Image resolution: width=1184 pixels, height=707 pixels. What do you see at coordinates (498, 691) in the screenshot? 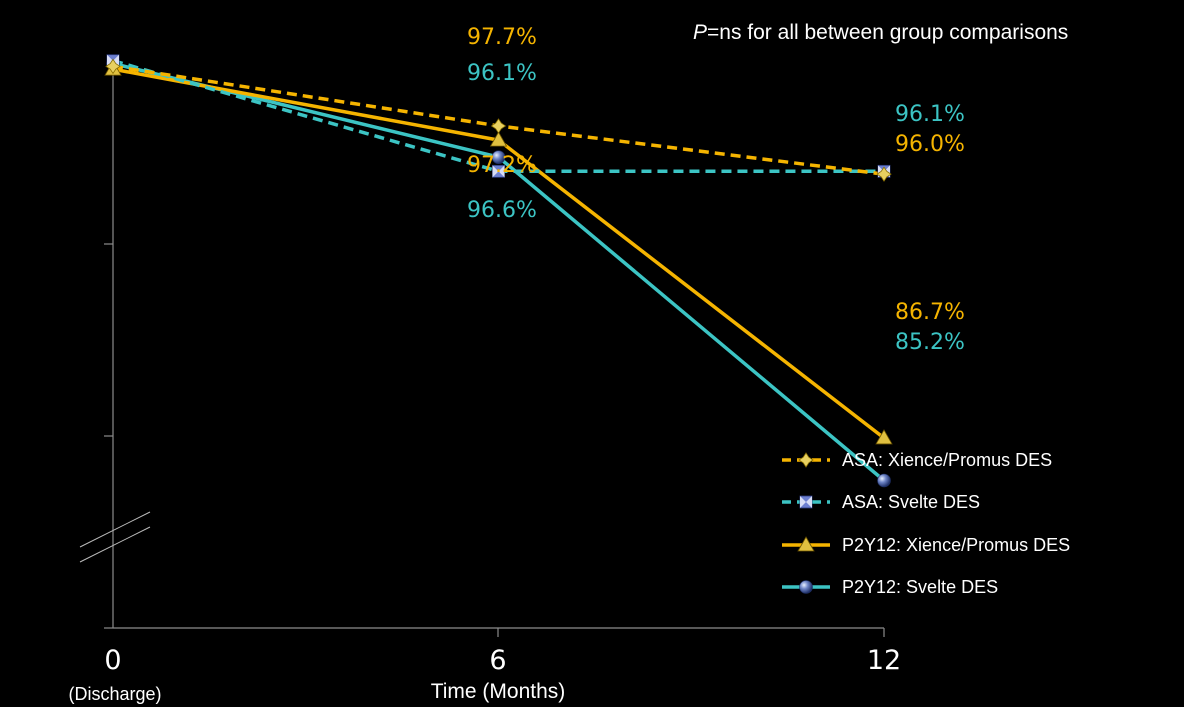
I see `x-axis-title: Time (Months)` at bounding box center [498, 691].